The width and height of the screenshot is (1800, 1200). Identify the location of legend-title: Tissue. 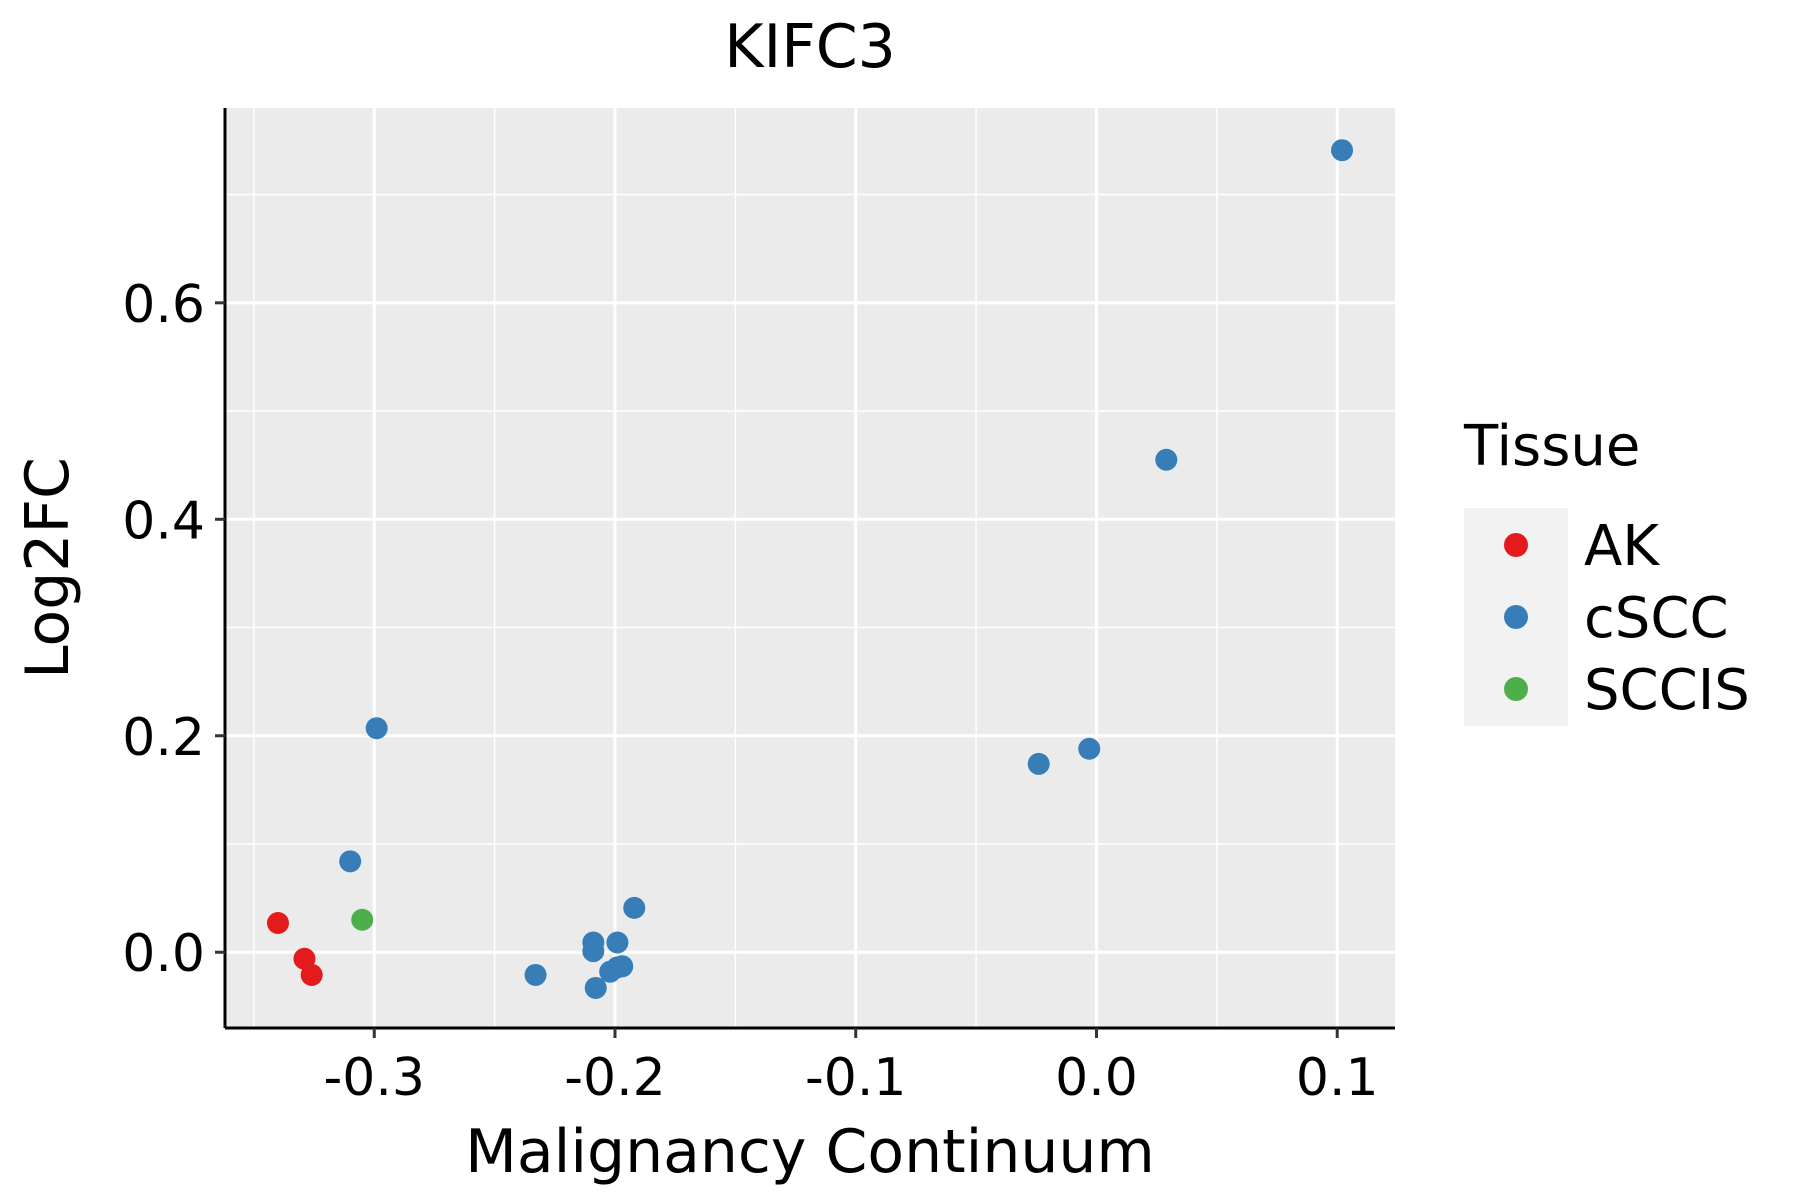
(1551, 446).